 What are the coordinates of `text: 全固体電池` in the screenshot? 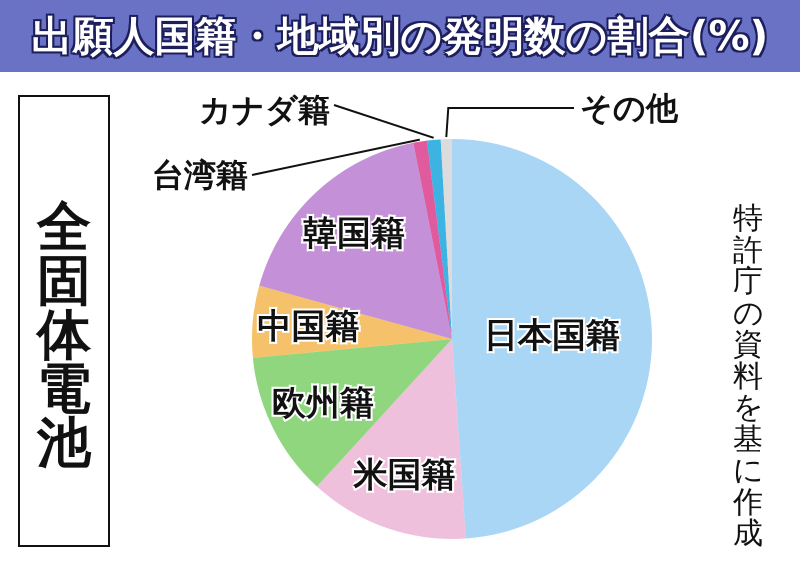 It's located at (64, 334).